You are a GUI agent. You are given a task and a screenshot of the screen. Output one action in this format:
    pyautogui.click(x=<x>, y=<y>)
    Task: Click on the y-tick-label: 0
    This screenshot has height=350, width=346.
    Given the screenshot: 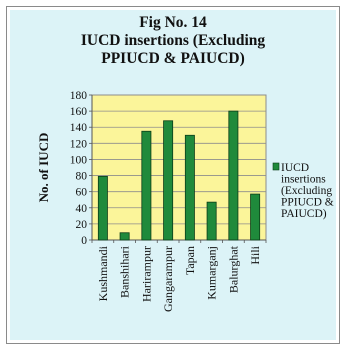 What is the action you would take?
    pyautogui.click(x=84, y=241)
    